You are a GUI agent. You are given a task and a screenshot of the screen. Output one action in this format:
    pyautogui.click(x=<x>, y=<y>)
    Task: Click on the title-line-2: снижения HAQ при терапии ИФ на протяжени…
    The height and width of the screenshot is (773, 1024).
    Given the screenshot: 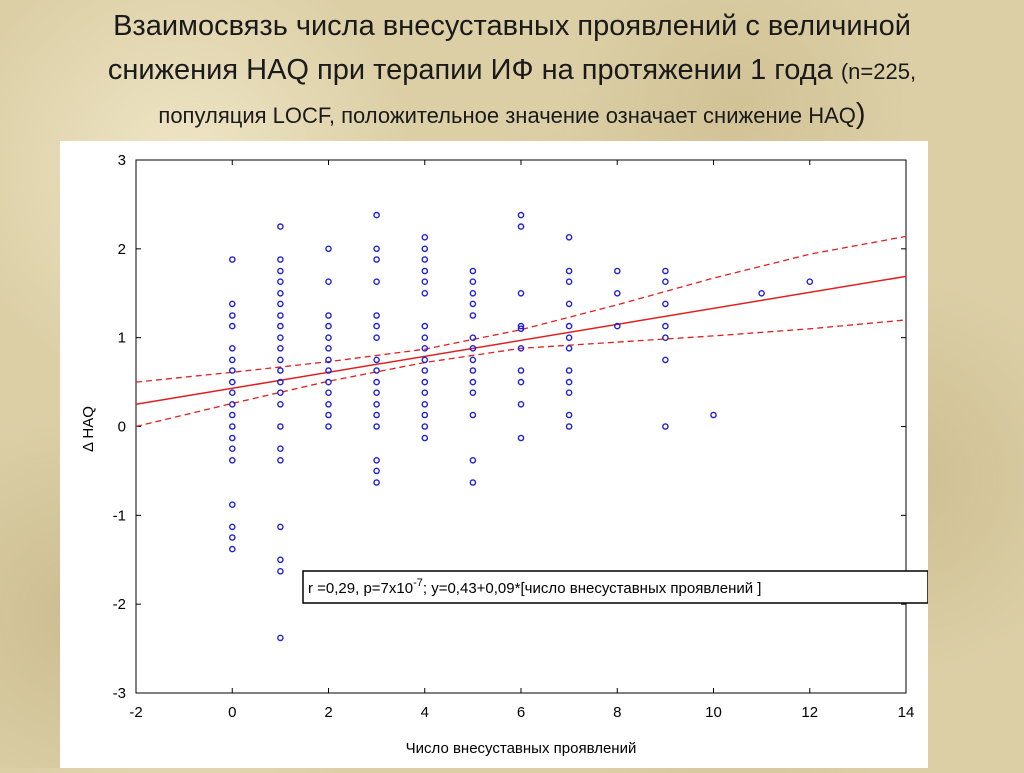 What is the action you would take?
    pyautogui.click(x=512, y=71)
    